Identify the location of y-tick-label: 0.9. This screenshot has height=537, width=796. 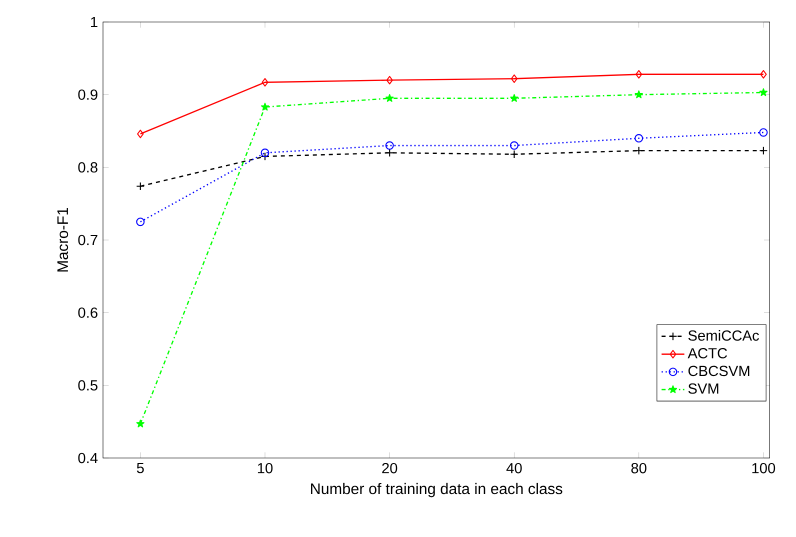
(88, 94).